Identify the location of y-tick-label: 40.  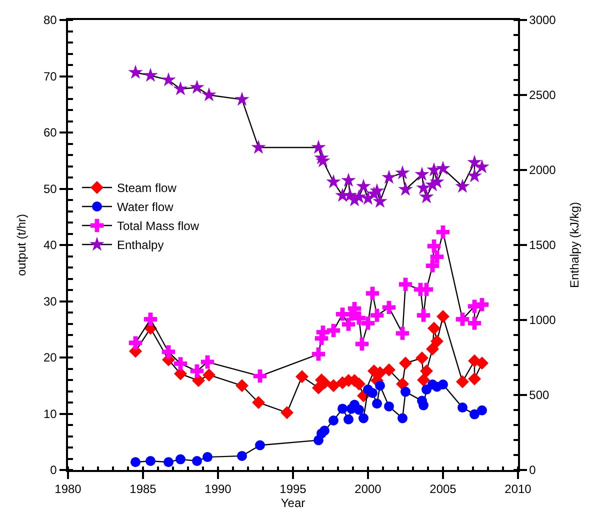
(50, 245).